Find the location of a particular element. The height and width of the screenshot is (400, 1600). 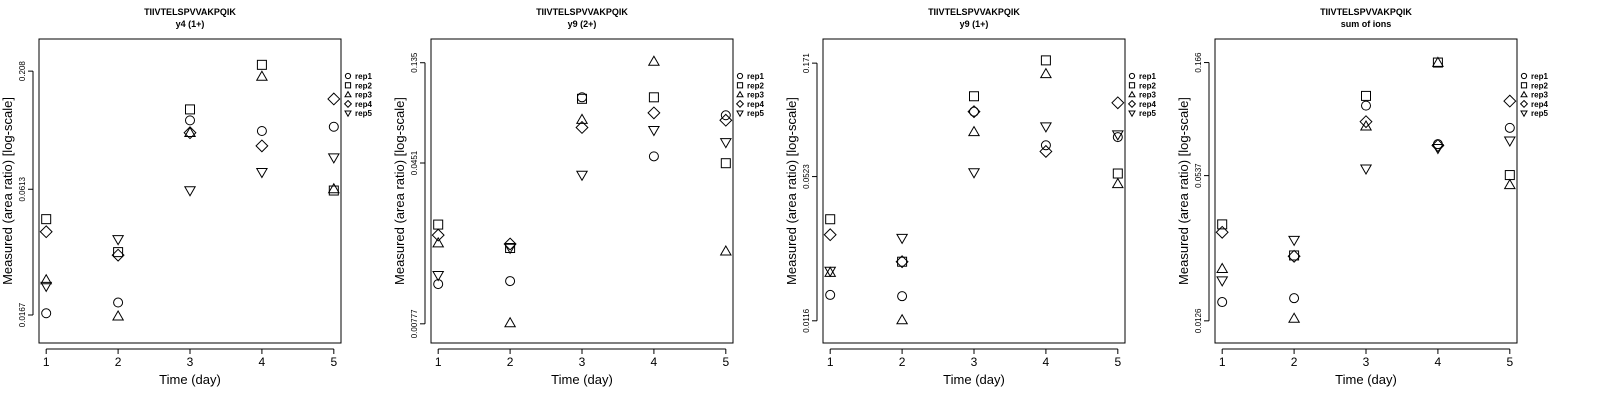

panel-3-y-tick-label: 0.0523 is located at coordinates (806, 176).